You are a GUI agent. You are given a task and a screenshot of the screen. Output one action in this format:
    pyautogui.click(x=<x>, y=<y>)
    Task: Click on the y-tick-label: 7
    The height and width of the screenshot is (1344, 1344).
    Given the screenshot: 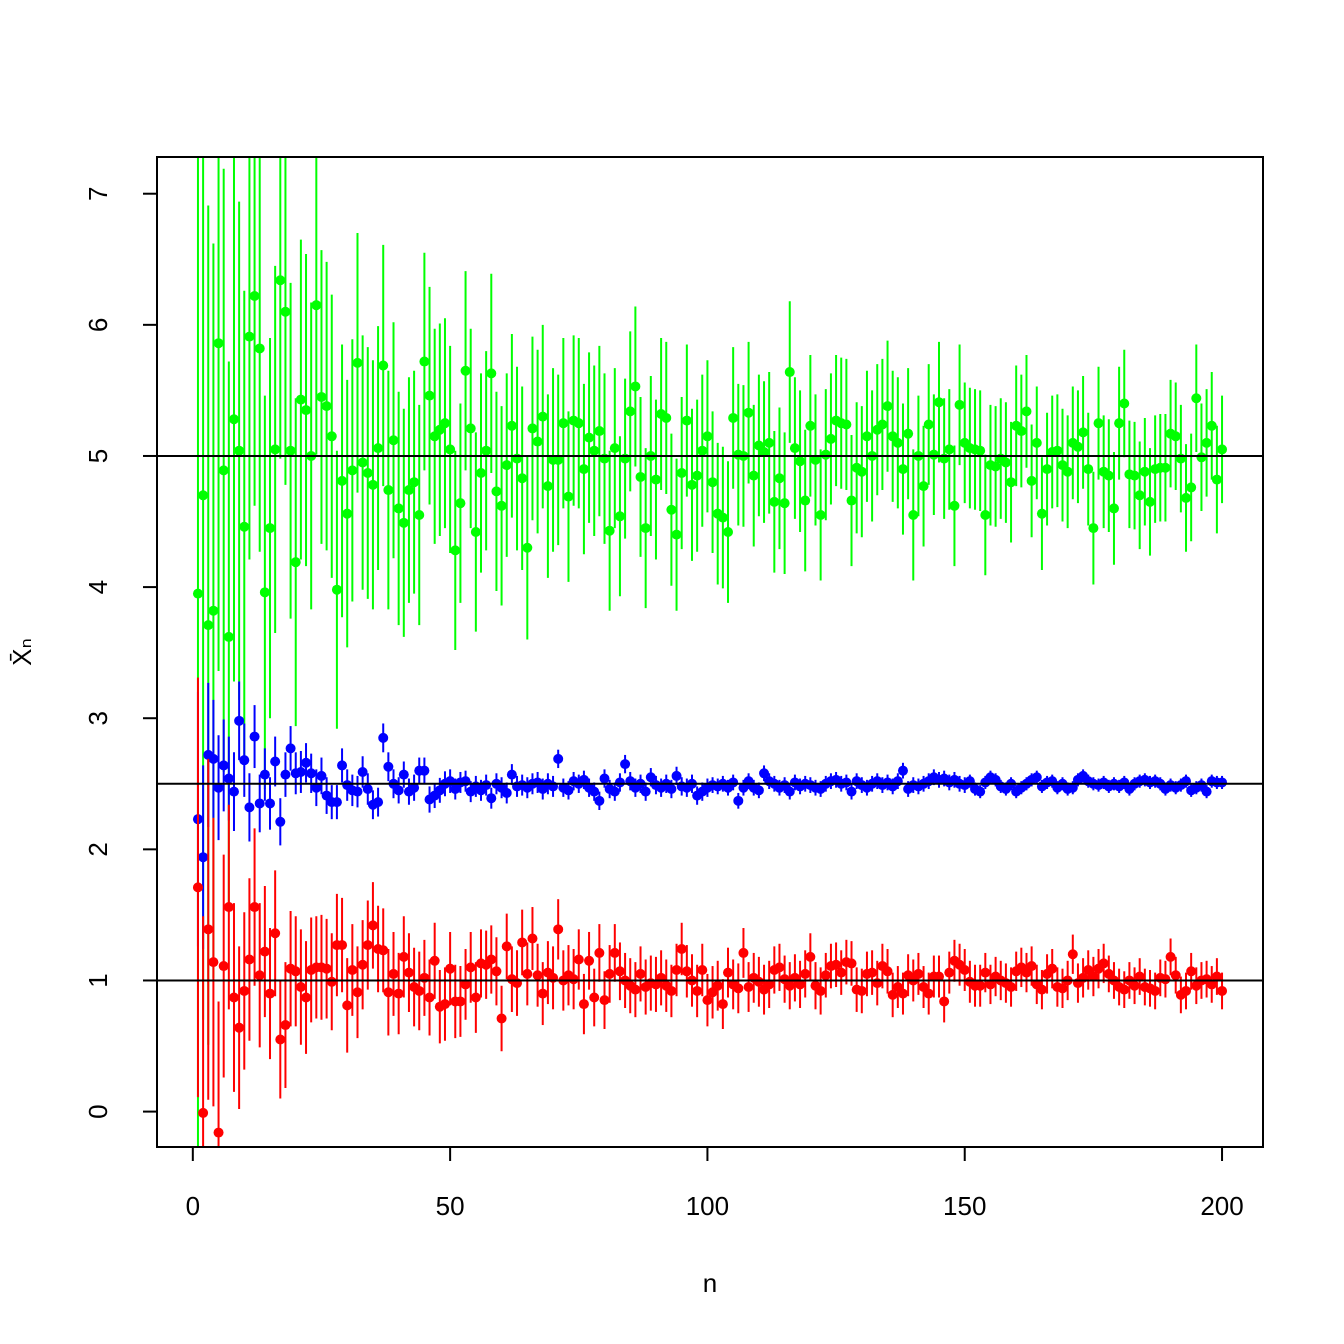 What is the action you would take?
    pyautogui.click(x=98, y=193)
    